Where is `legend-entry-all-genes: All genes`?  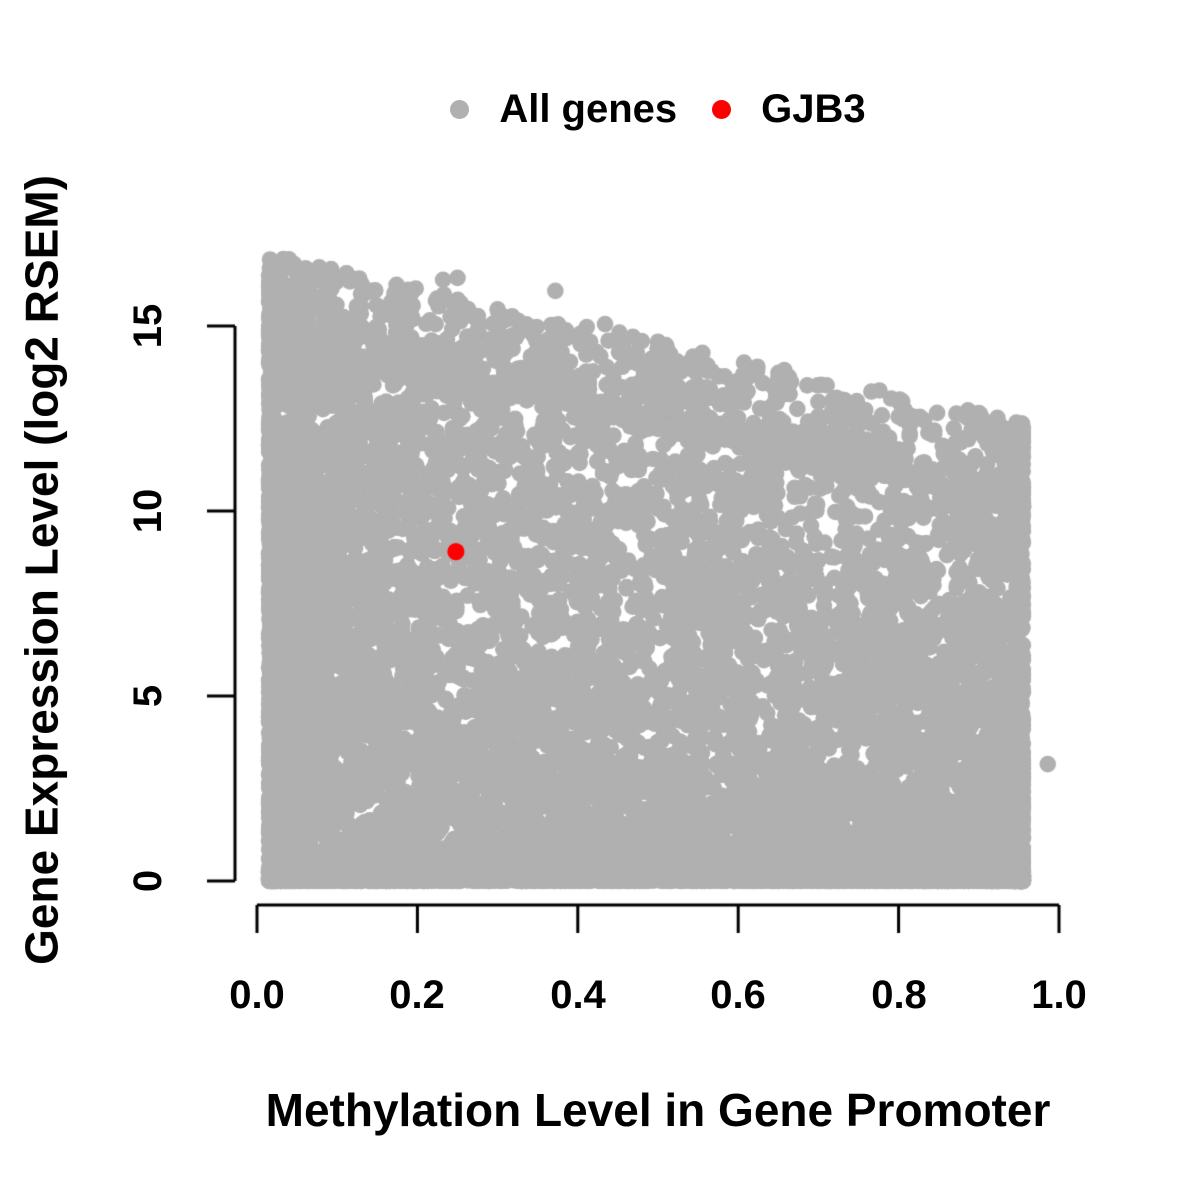 legend-entry-all-genes: All genes is located at coordinates (563, 109).